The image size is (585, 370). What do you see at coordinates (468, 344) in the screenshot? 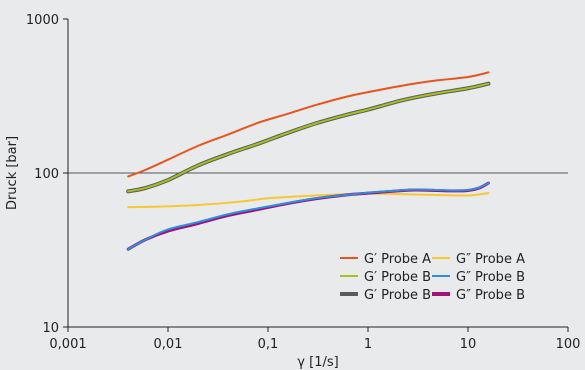
I see `x-tick-label: 10` at bounding box center [468, 344].